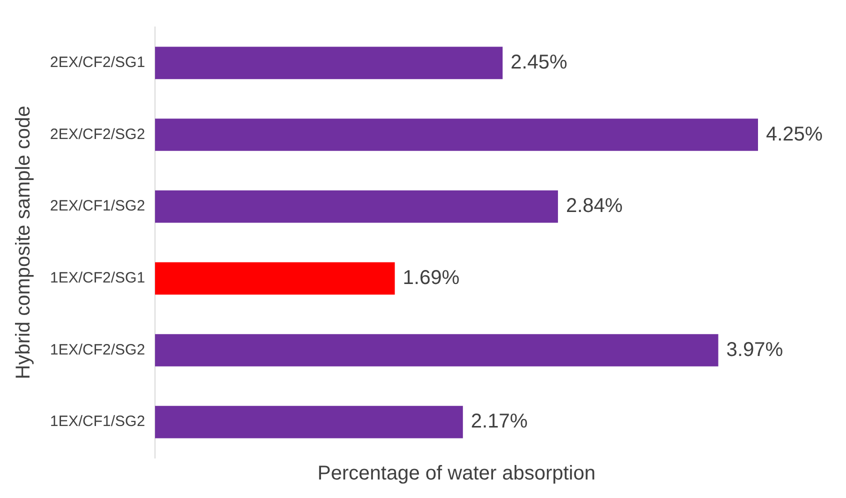  I want to click on y-tick-label: 1EX/CF1/SG2, so click(98, 421).